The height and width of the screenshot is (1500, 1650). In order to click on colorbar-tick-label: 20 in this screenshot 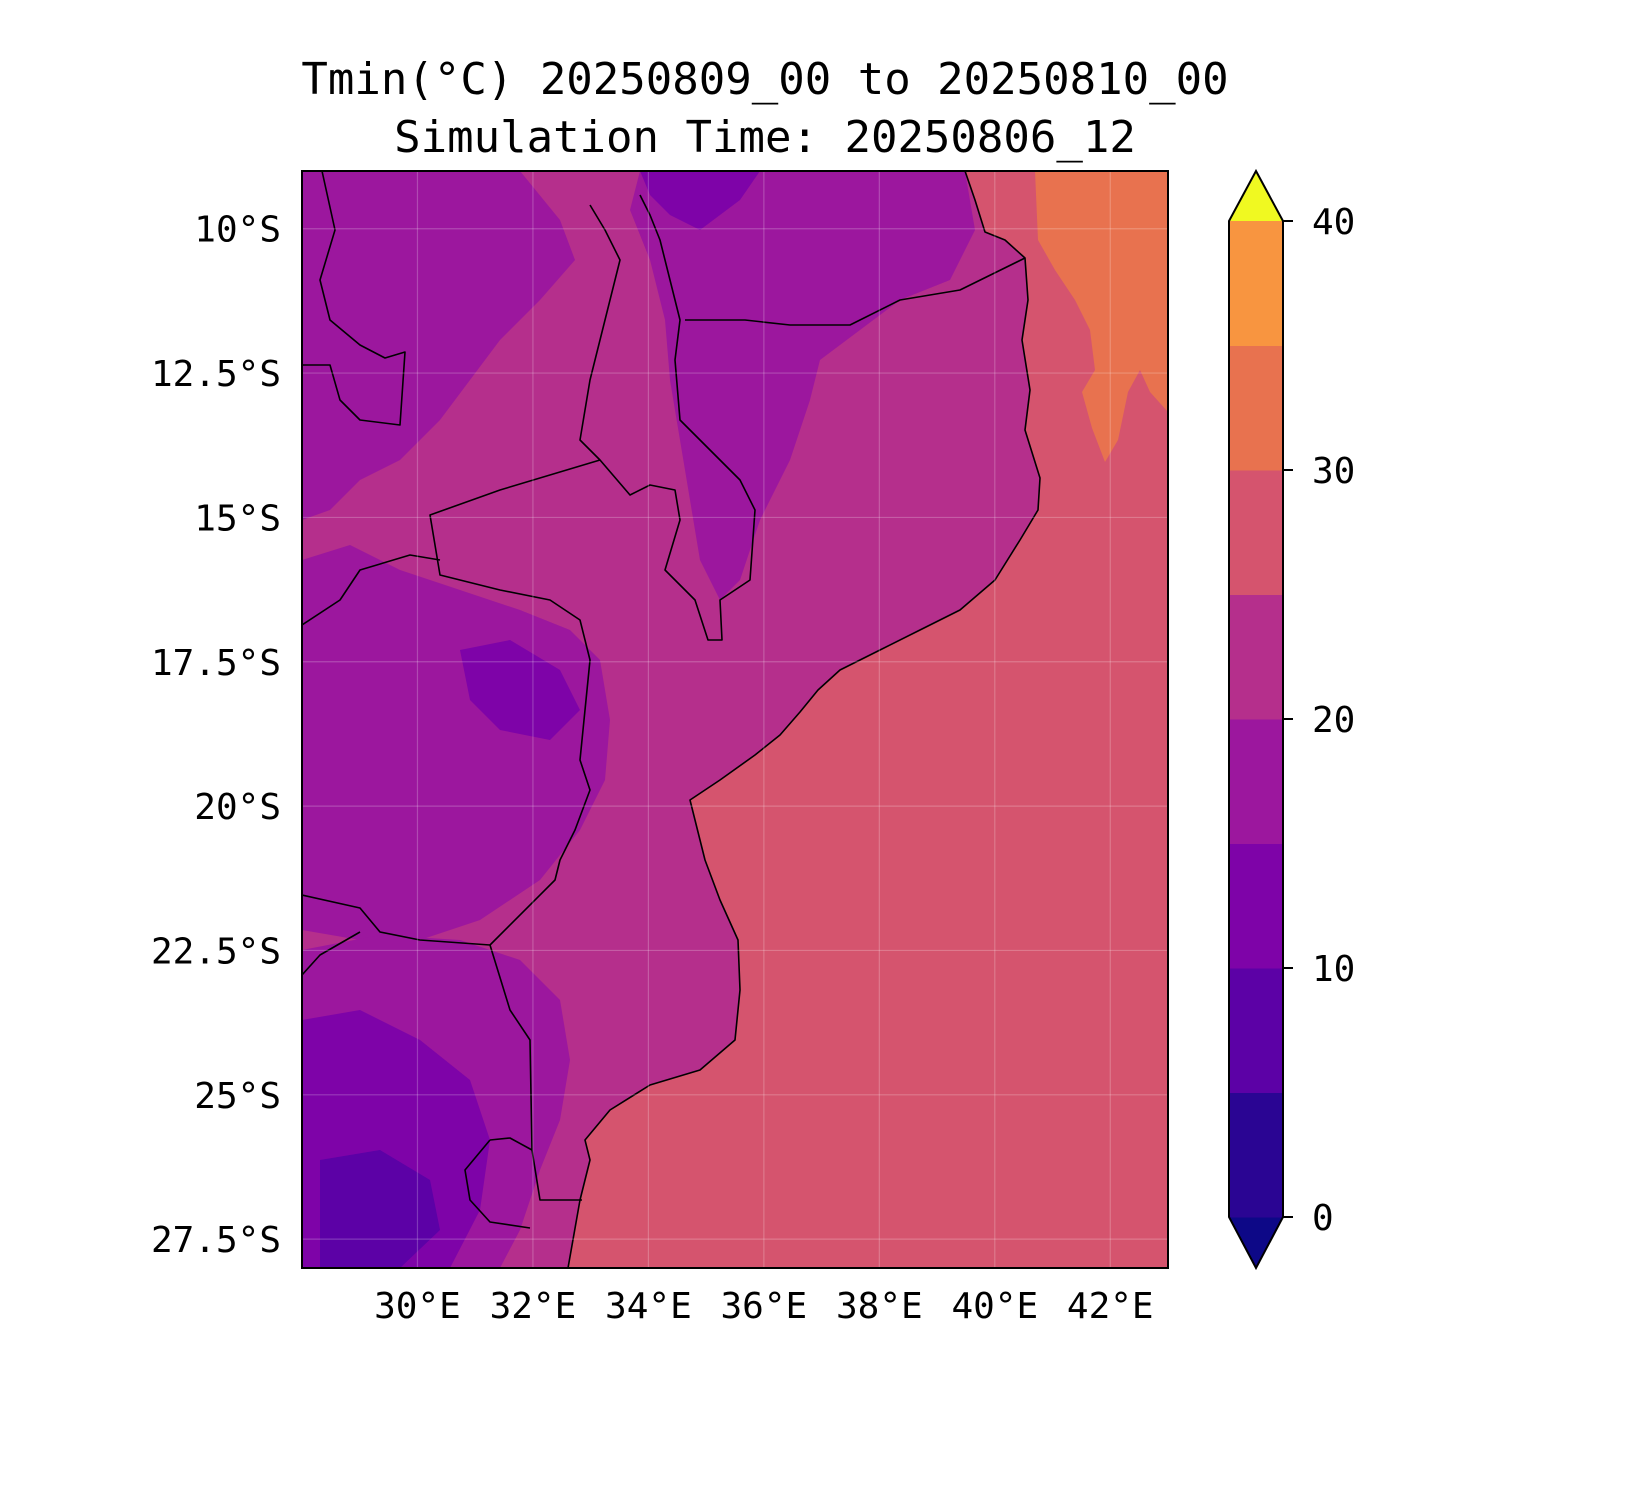, I will do `click(1333, 720)`.